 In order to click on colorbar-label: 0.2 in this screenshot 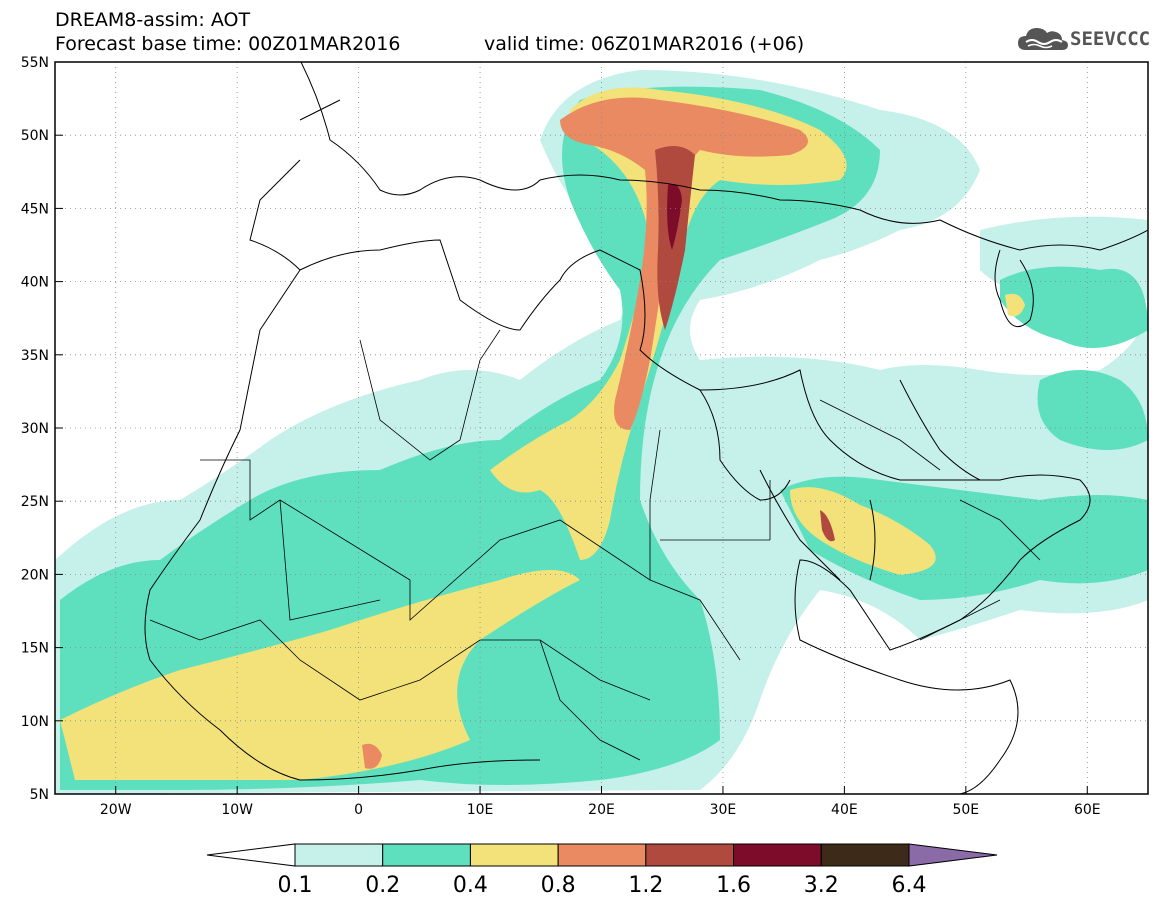, I will do `click(382, 885)`.